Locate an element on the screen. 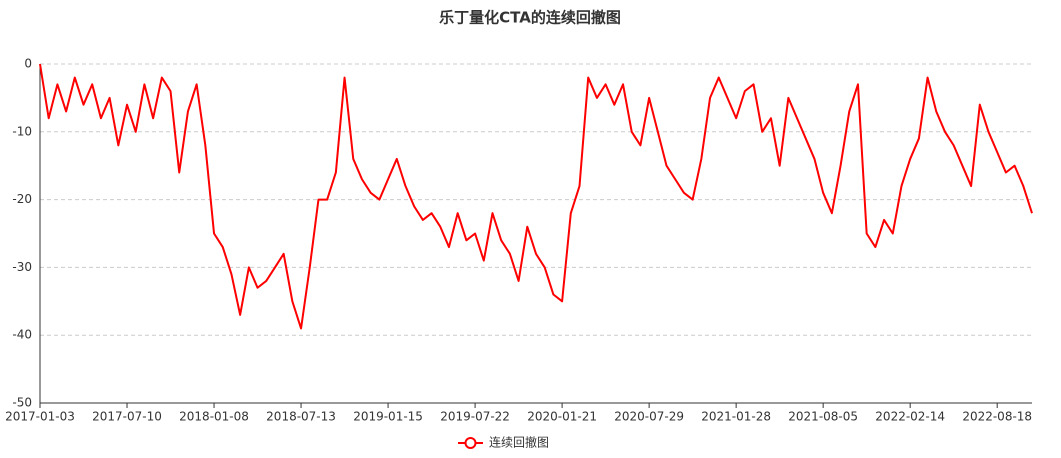  chart-title: 乐丁量化CTA的连续回撤图 is located at coordinates (530, 18).